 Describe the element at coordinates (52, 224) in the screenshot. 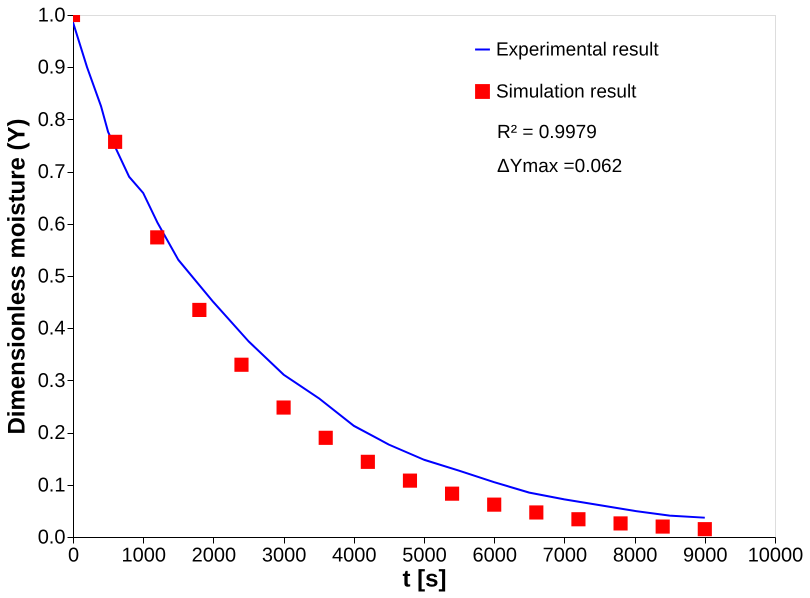

I see `y-tick-label: 0.6` at that location.